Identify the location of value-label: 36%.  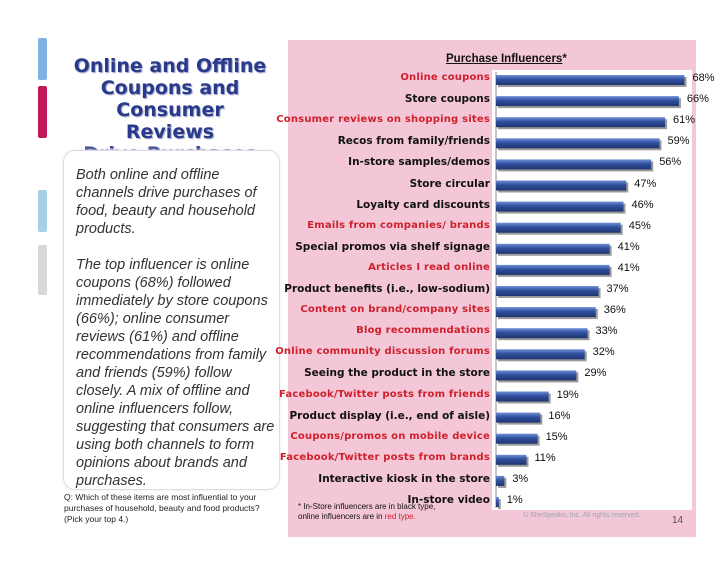
(614, 310).